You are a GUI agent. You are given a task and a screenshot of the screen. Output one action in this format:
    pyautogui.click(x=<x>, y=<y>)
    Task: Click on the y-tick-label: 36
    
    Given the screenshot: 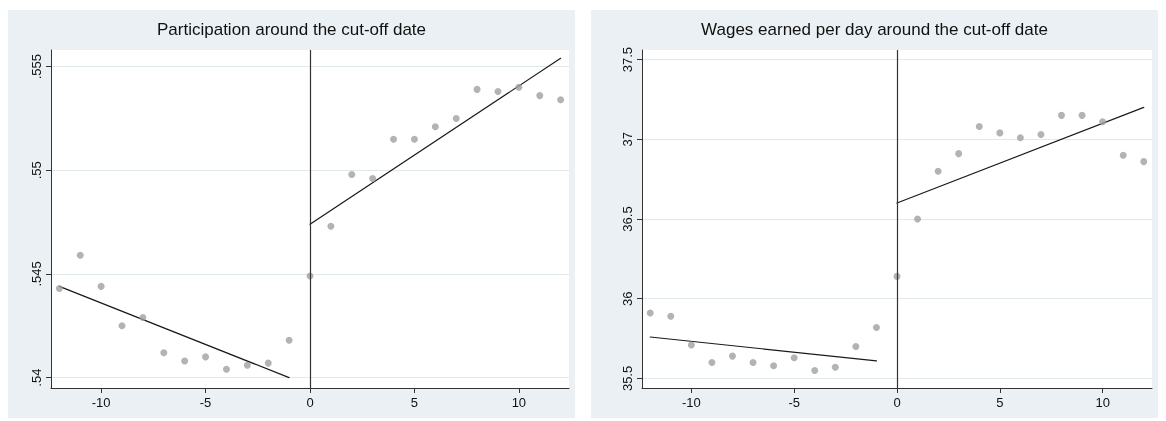 What is the action you would take?
    pyautogui.click(x=627, y=298)
    